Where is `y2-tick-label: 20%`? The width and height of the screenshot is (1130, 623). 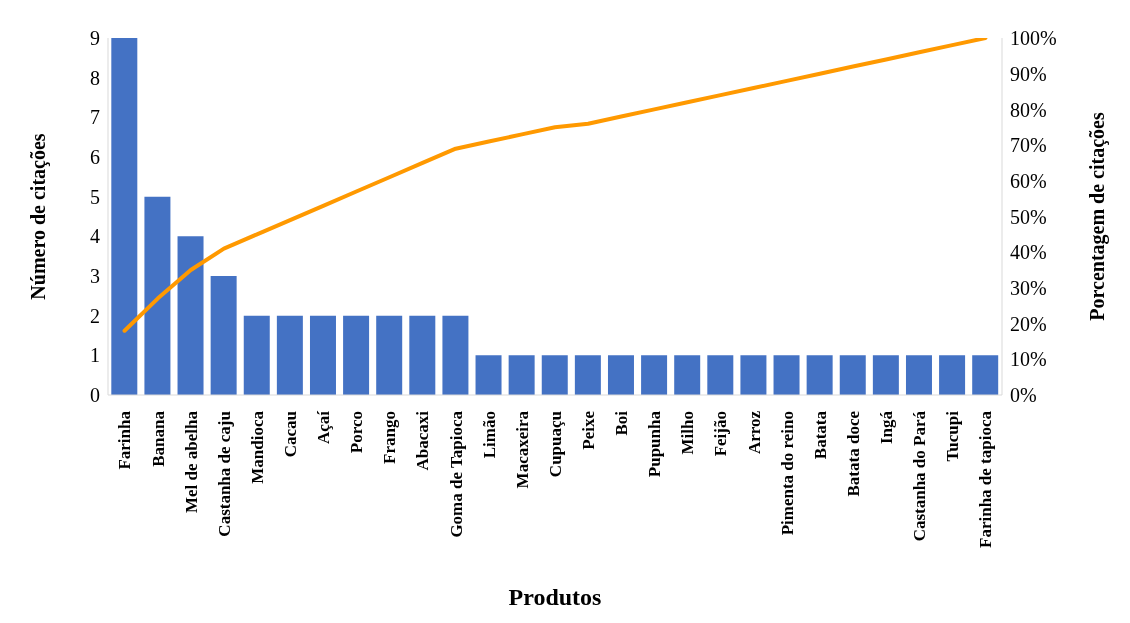 y2-tick-label: 20% is located at coordinates (1028, 323).